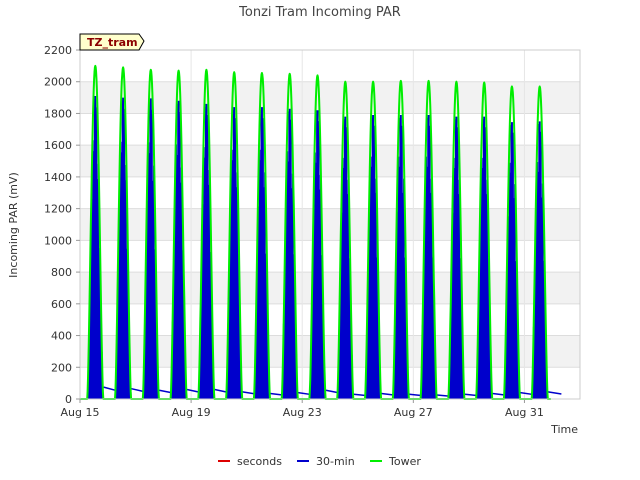 The width and height of the screenshot is (640, 480). Describe the element at coordinates (564, 429) in the screenshot. I see `x-axis-label: Time` at that location.